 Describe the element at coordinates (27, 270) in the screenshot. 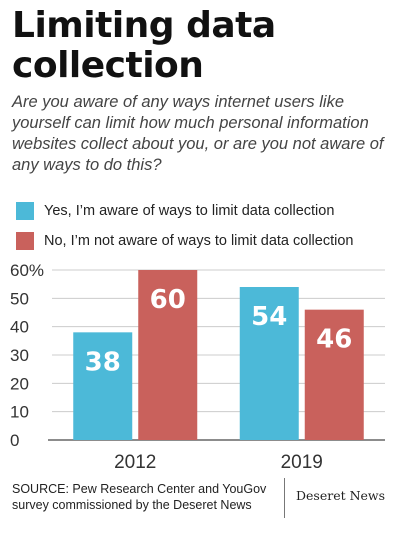

I see `y-tick-label: 60%` at that location.